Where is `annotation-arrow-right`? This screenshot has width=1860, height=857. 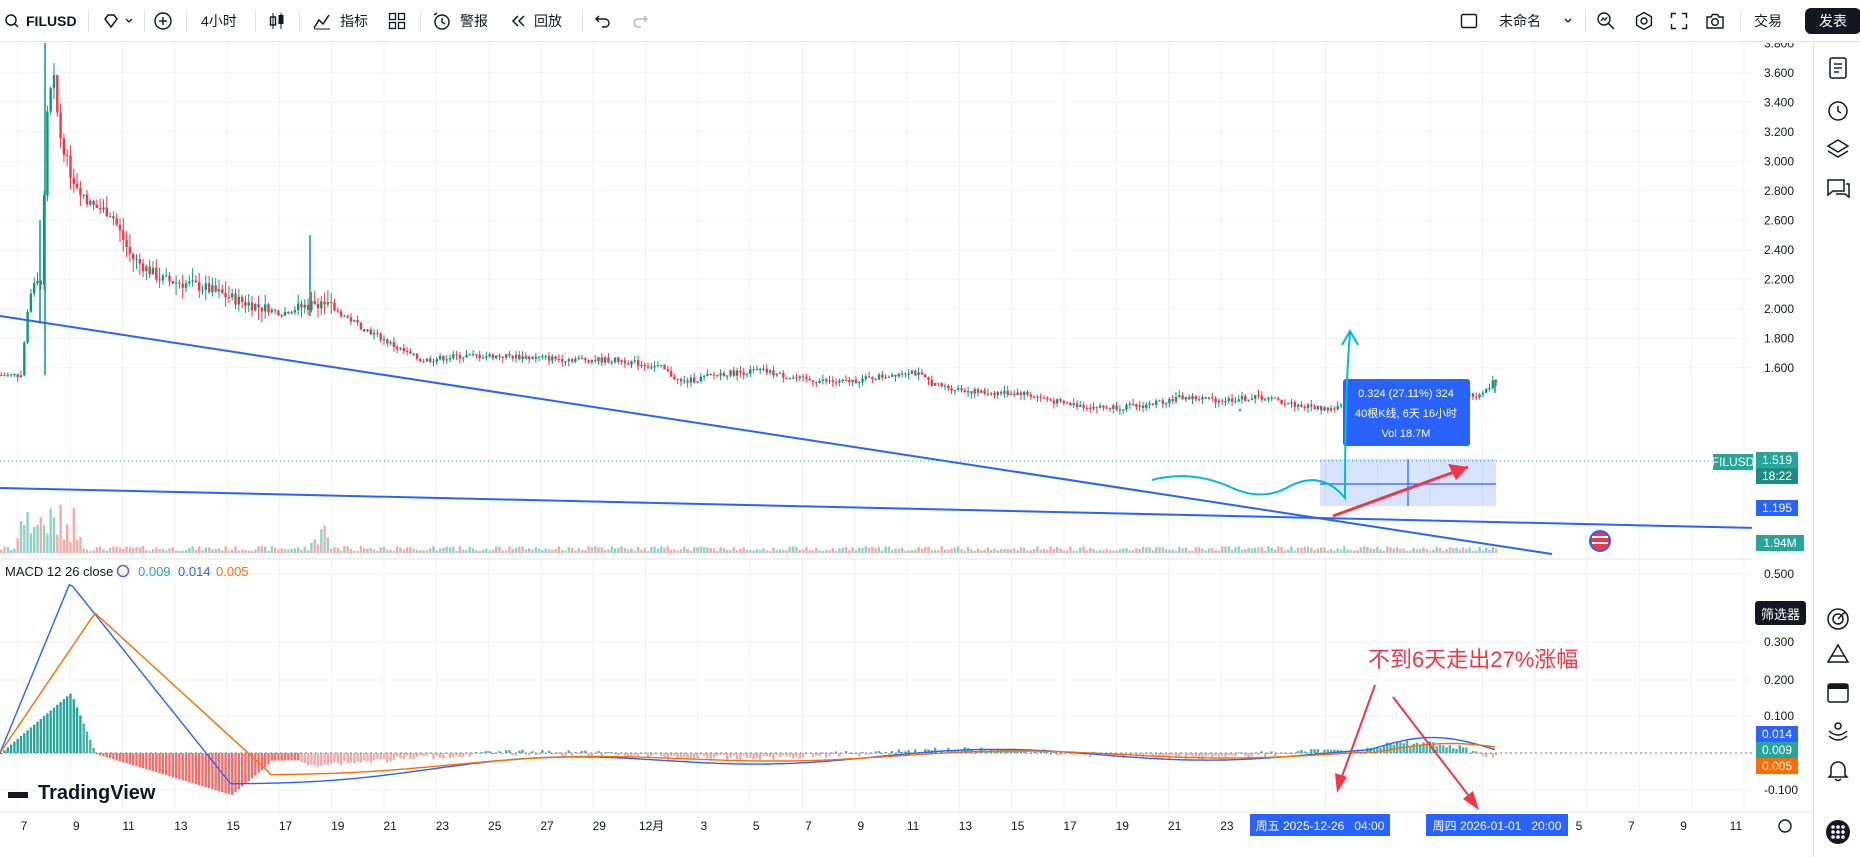
annotation-arrow-right is located at coordinates (1432, 748).